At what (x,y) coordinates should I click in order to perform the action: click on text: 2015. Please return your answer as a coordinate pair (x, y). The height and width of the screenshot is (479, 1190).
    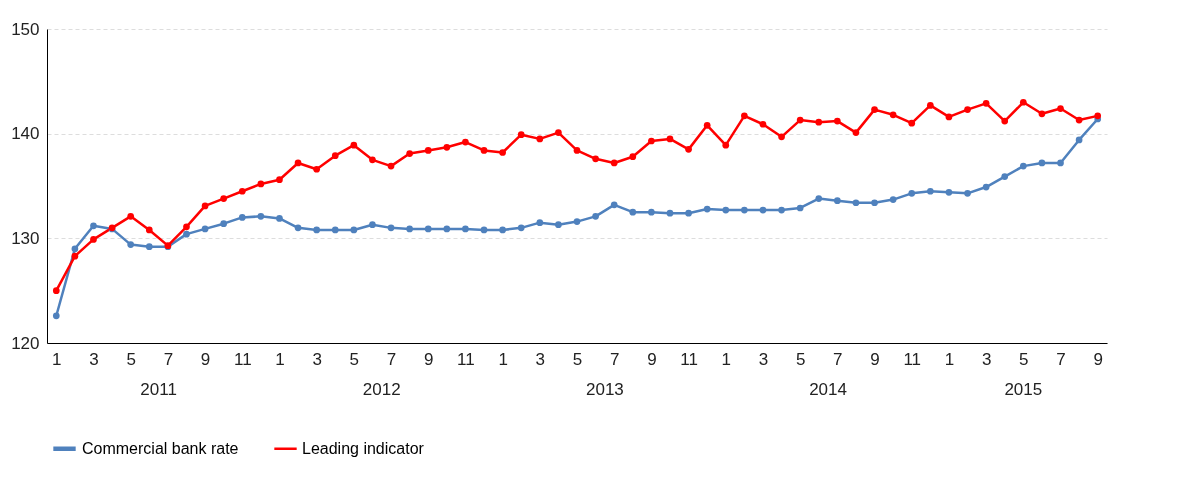
    Looking at the image, I should click on (1023, 389).